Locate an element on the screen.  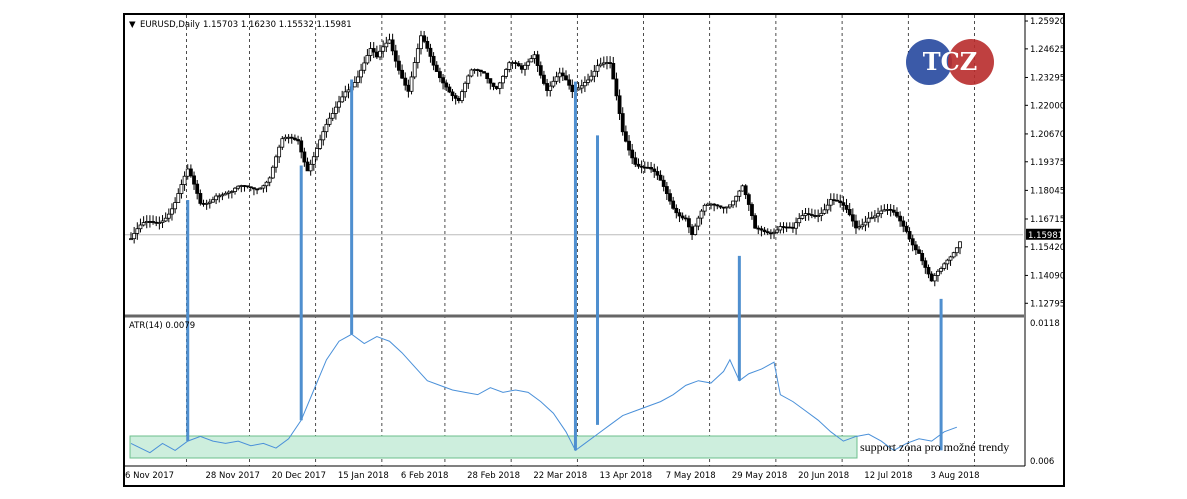
date-tick-label: 6 Feb 2018 is located at coordinates (425, 476).